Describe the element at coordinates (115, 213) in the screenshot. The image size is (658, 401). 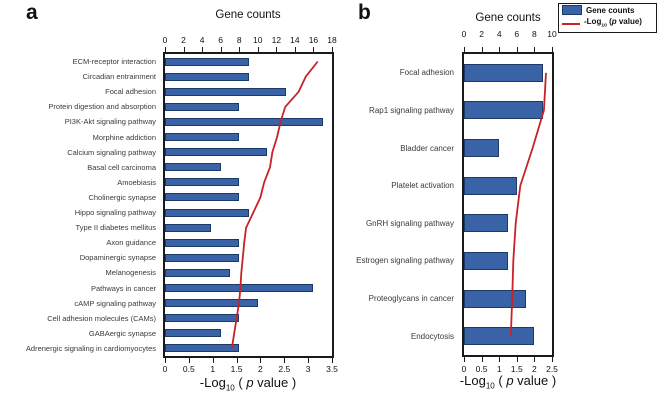
I see `category-label: Hippo signaling pathway` at that location.